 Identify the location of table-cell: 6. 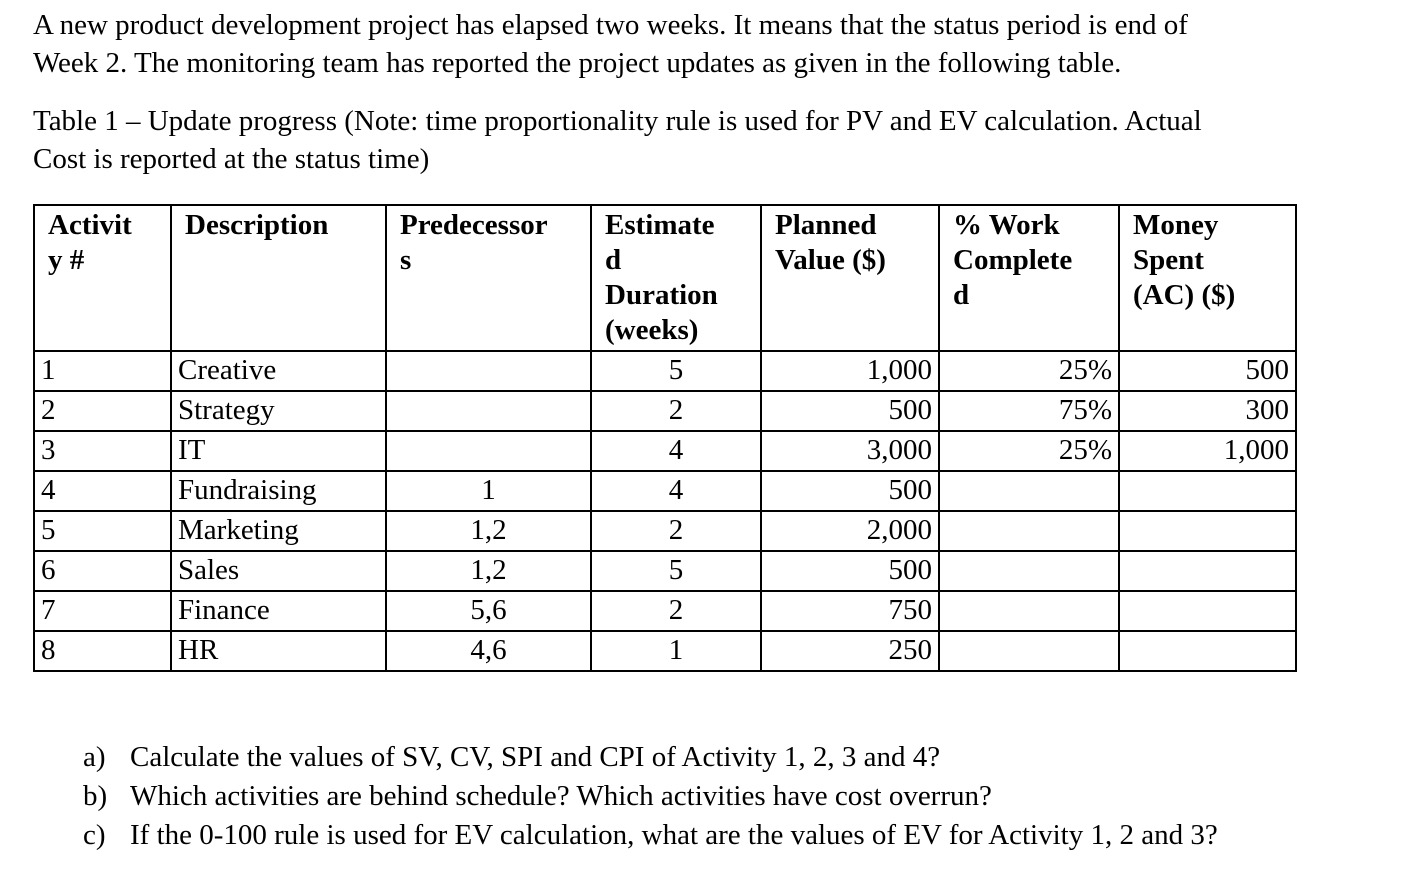
(102, 571).